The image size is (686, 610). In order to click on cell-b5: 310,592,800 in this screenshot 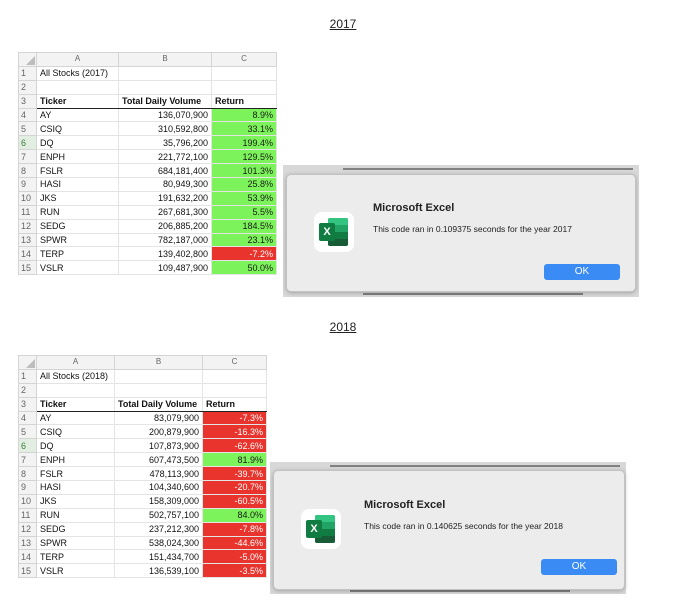, I will do `click(165, 129)`.